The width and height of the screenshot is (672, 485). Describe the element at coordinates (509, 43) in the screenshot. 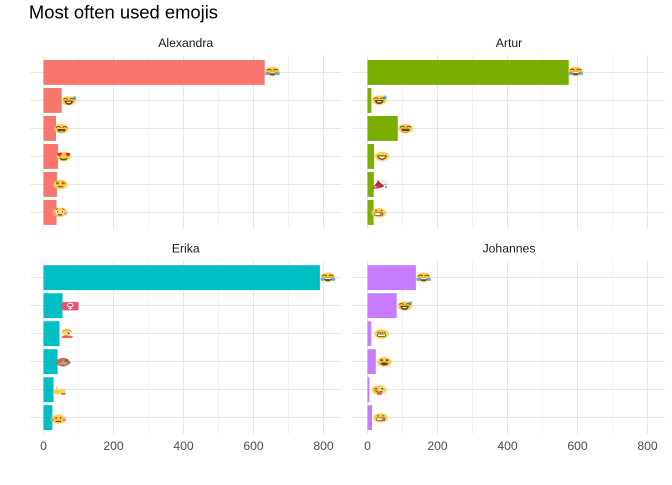

I see `svg-text: Artur` at that location.